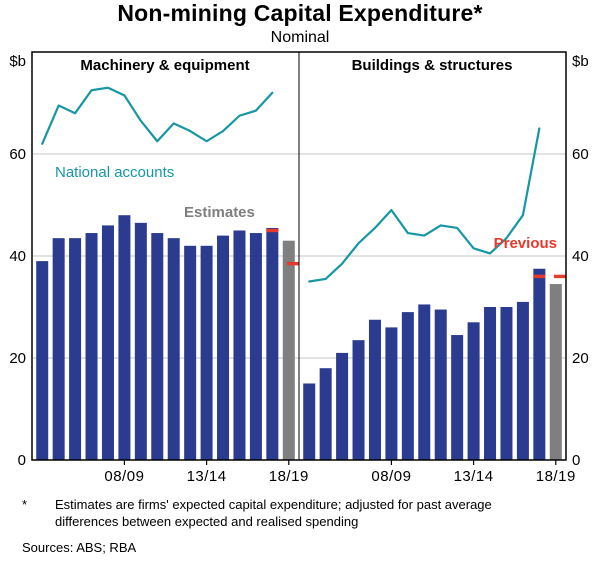 This screenshot has width=600, height=564. I want to click on panel-title-buildings-structures: Buildings & structures, so click(432, 65).